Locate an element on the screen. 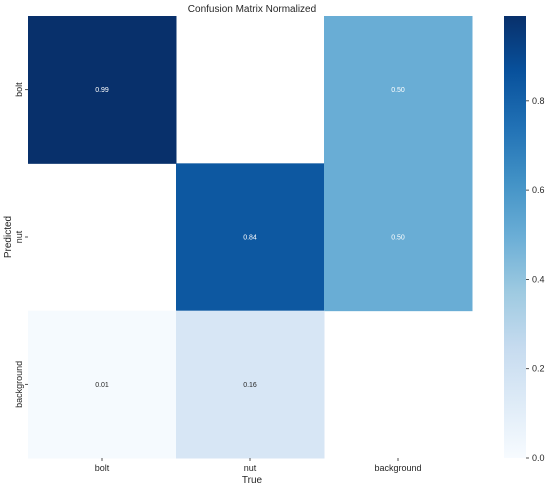 This screenshot has height=488, width=550. x-tick-label: background is located at coordinates (397, 468).